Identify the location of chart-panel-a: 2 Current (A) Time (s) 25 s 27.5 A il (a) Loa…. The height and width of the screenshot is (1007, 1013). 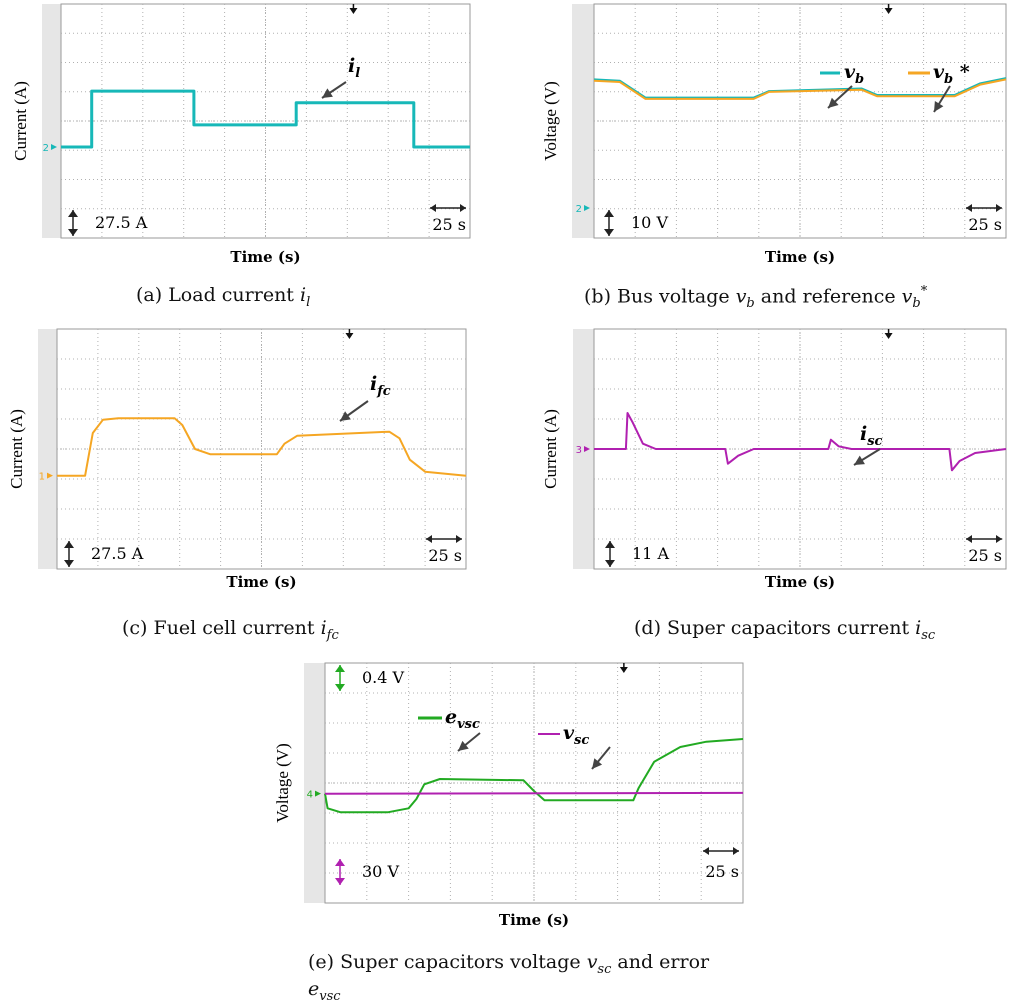
(240, 155).